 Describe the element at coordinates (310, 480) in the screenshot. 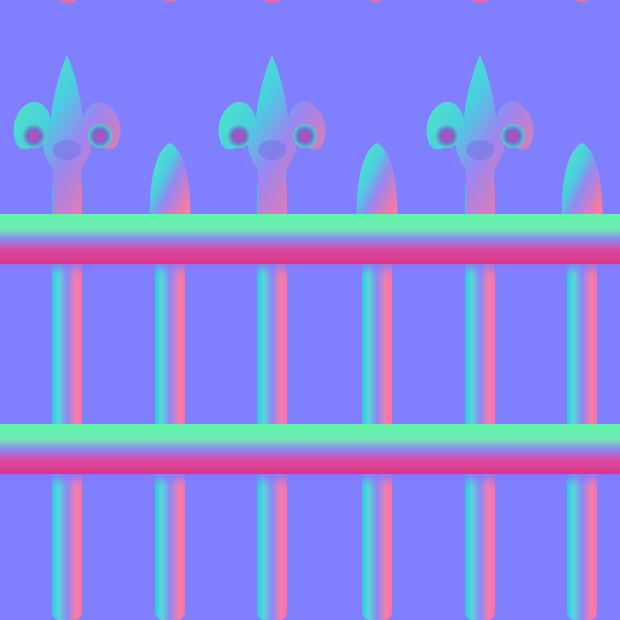

I see `rail-shadow-lower` at that location.